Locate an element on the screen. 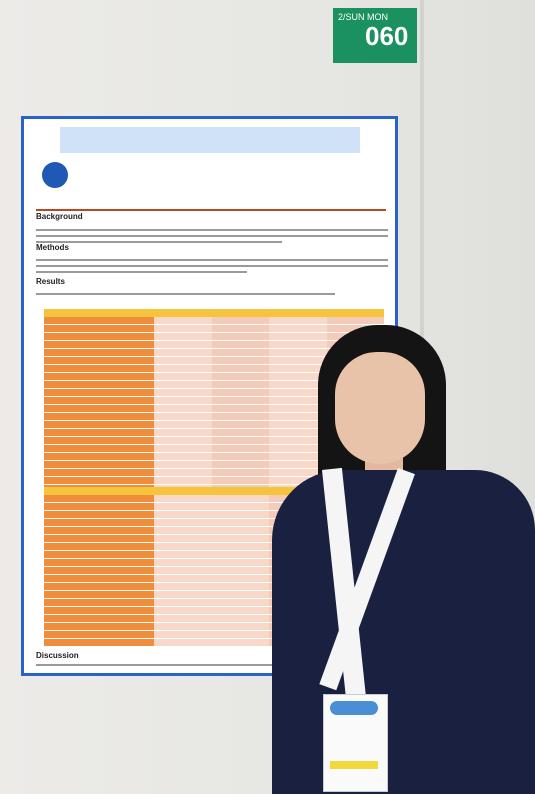 Image resolution: width=535 pixels, height=794 pixels. presenter-face is located at coordinates (380, 408).